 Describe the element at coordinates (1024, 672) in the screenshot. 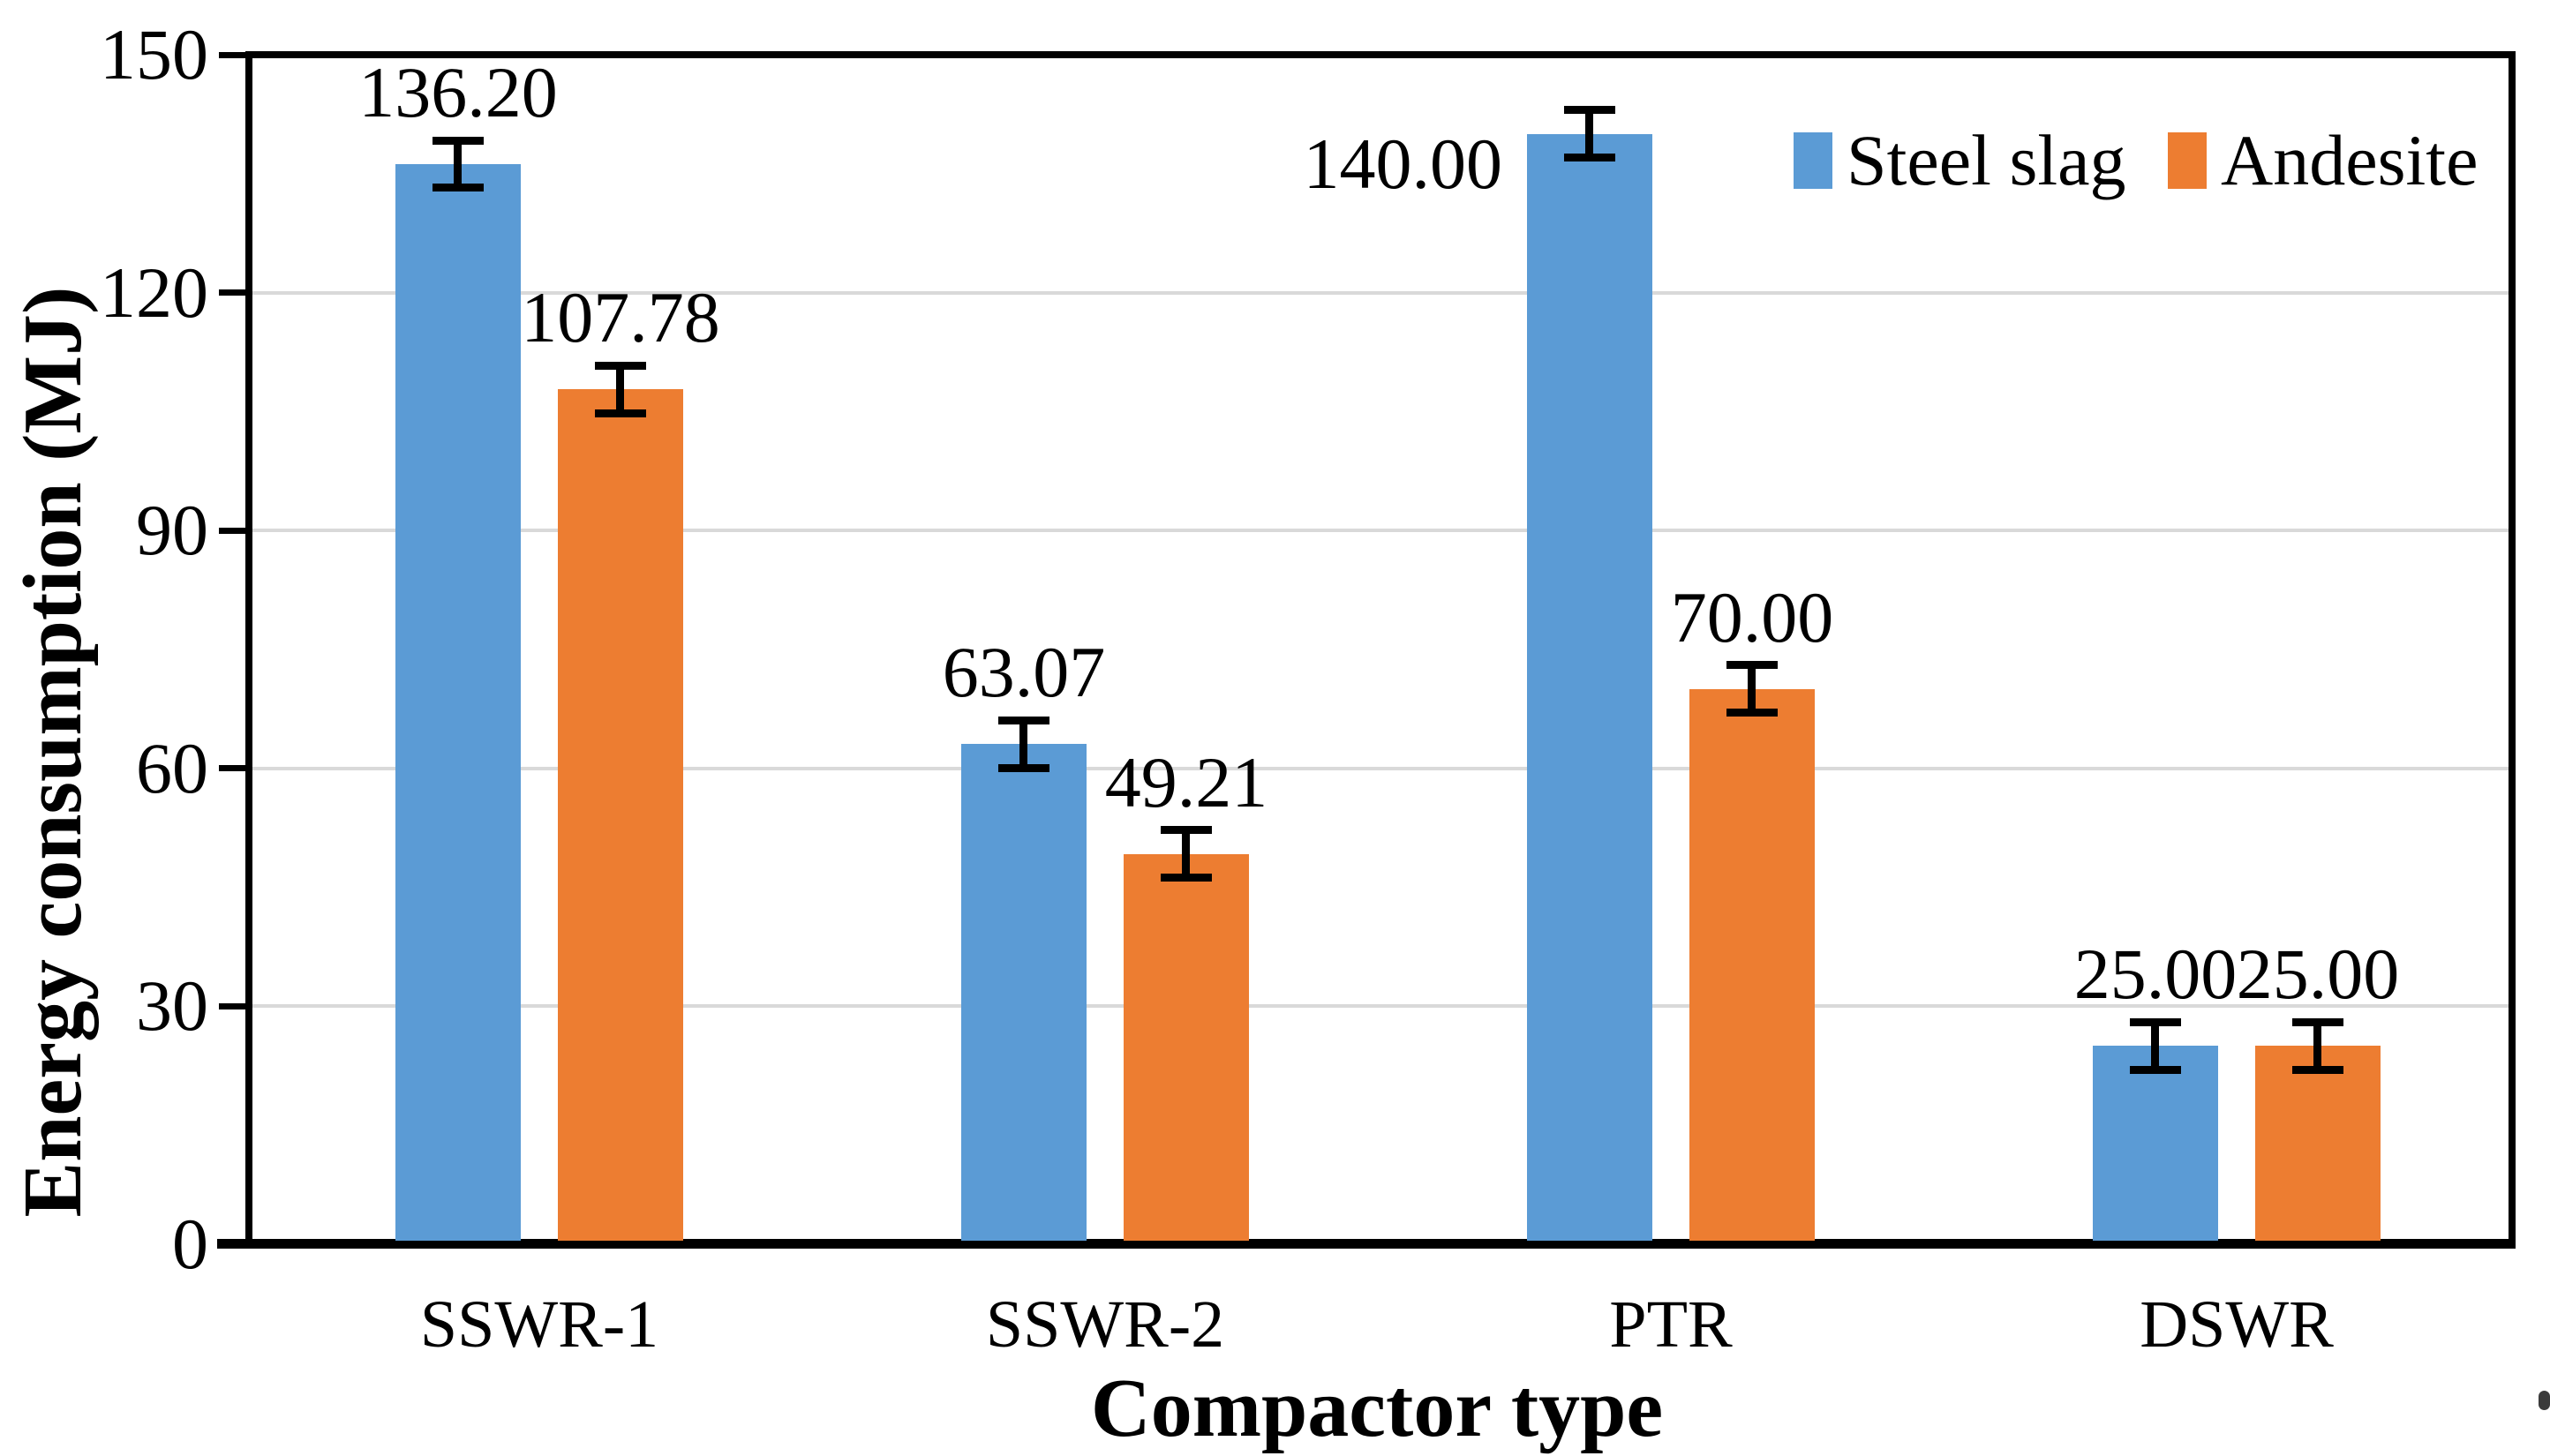

I see `value-label: 63.07` at that location.